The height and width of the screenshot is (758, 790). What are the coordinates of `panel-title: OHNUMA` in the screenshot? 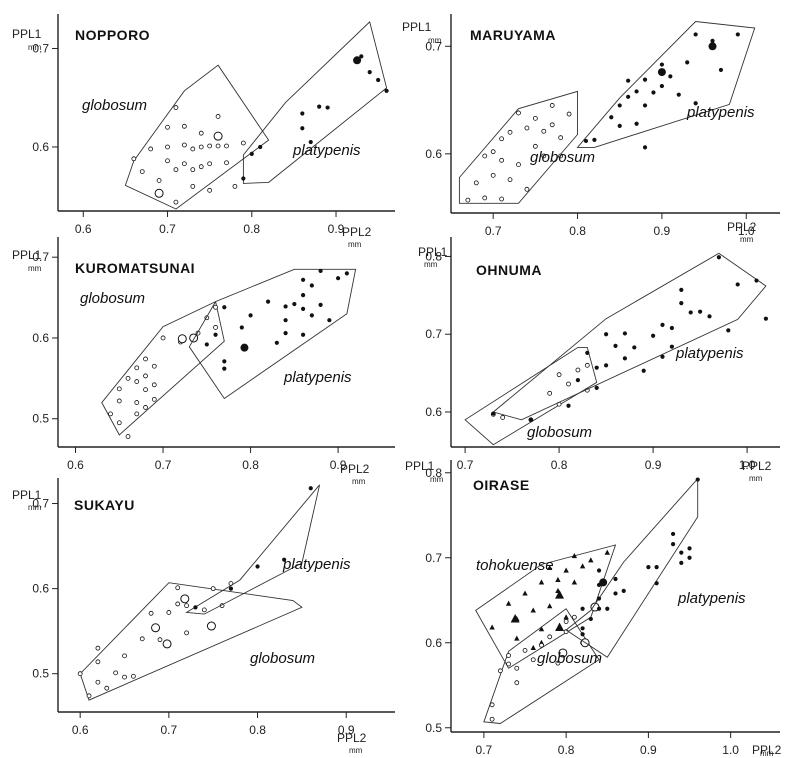 It's located at (509, 270).